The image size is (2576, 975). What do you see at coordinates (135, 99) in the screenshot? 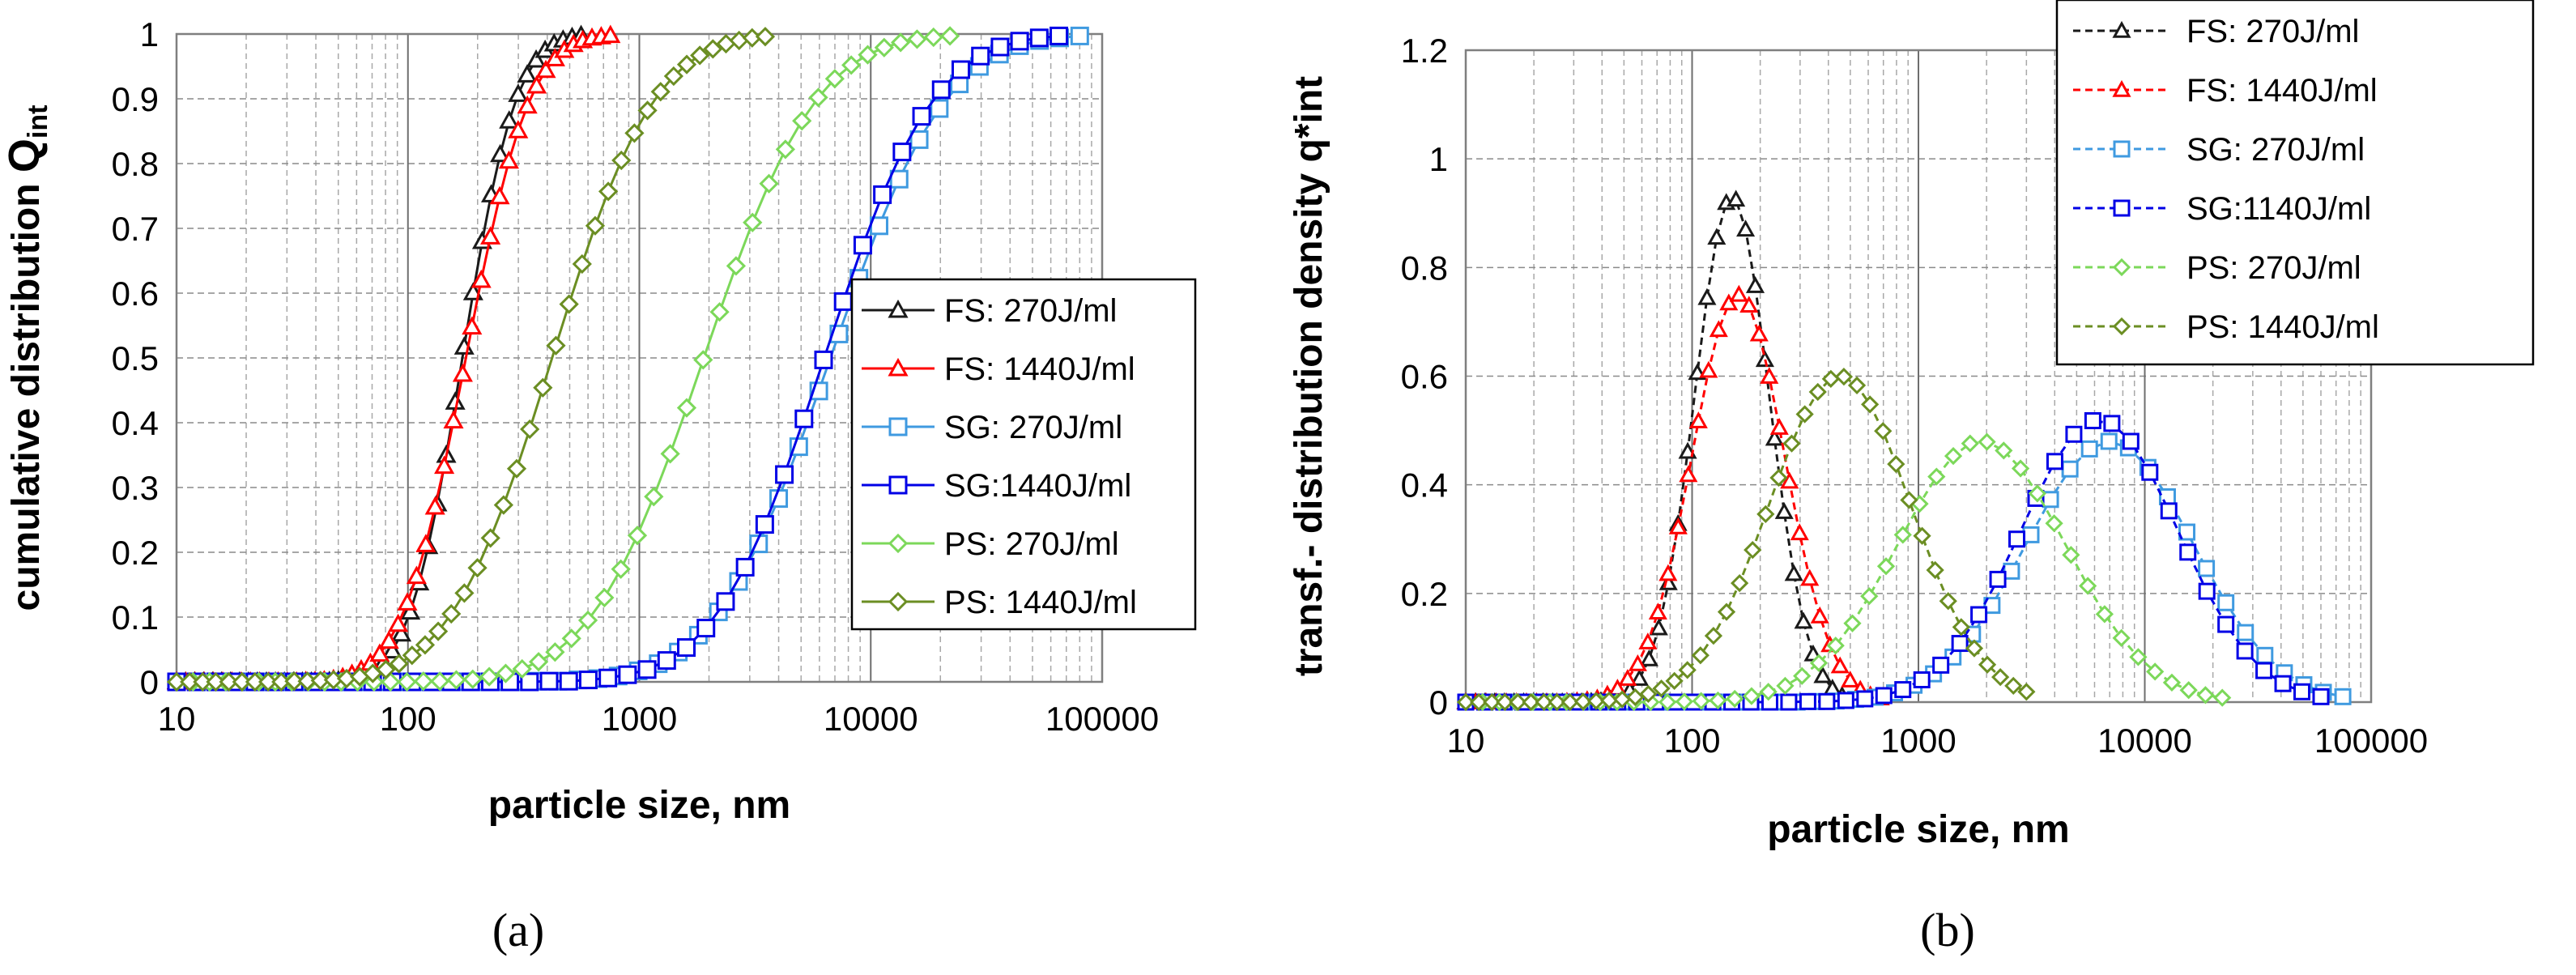
I see `y-tick-label: 0.9` at bounding box center [135, 99].